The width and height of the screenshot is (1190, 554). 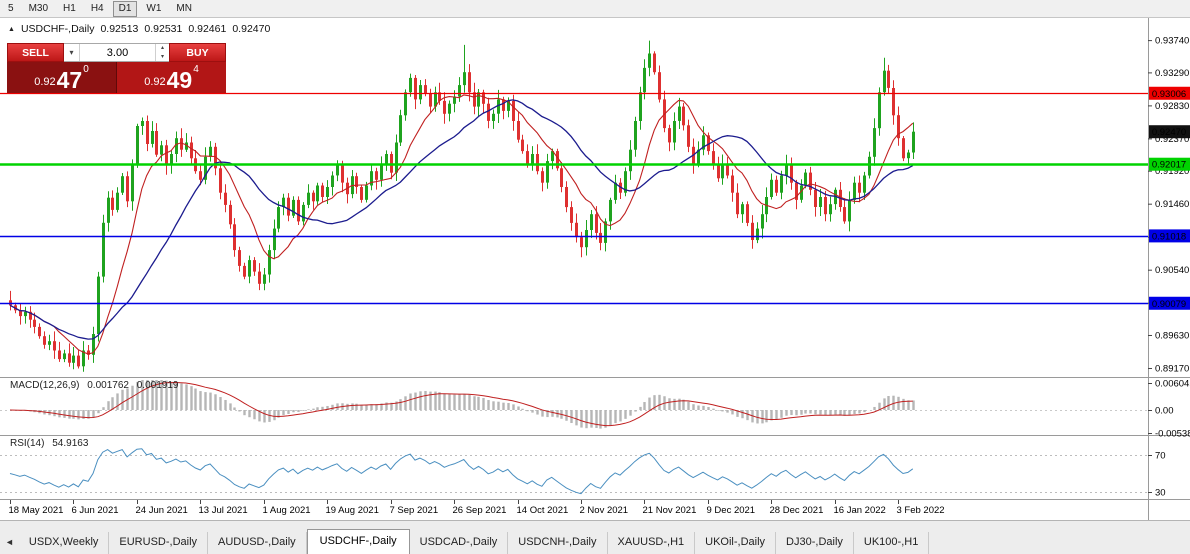 I want to click on rsi-value: 54.9163, so click(x=70, y=443).